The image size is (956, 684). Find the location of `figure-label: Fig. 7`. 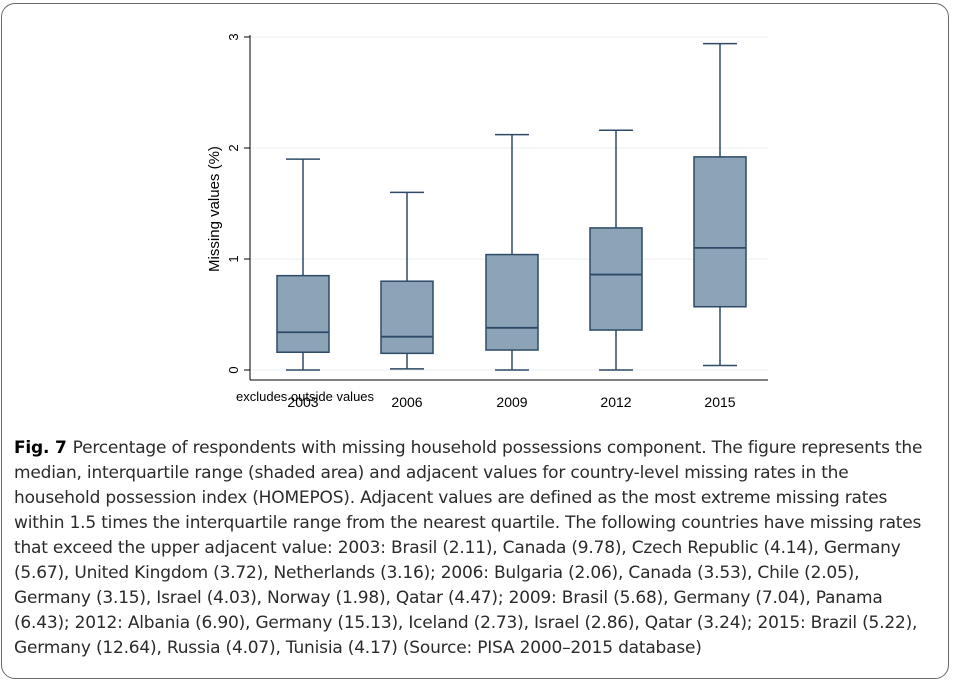

figure-label: Fig. 7 is located at coordinates (40, 448).